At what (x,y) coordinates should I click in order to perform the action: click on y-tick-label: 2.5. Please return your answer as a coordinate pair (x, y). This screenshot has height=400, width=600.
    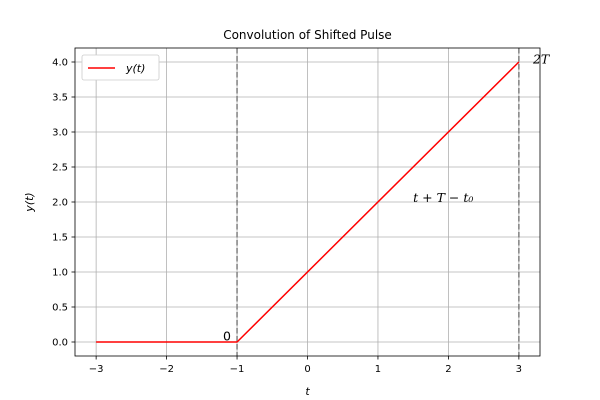
    Looking at the image, I should click on (60, 168).